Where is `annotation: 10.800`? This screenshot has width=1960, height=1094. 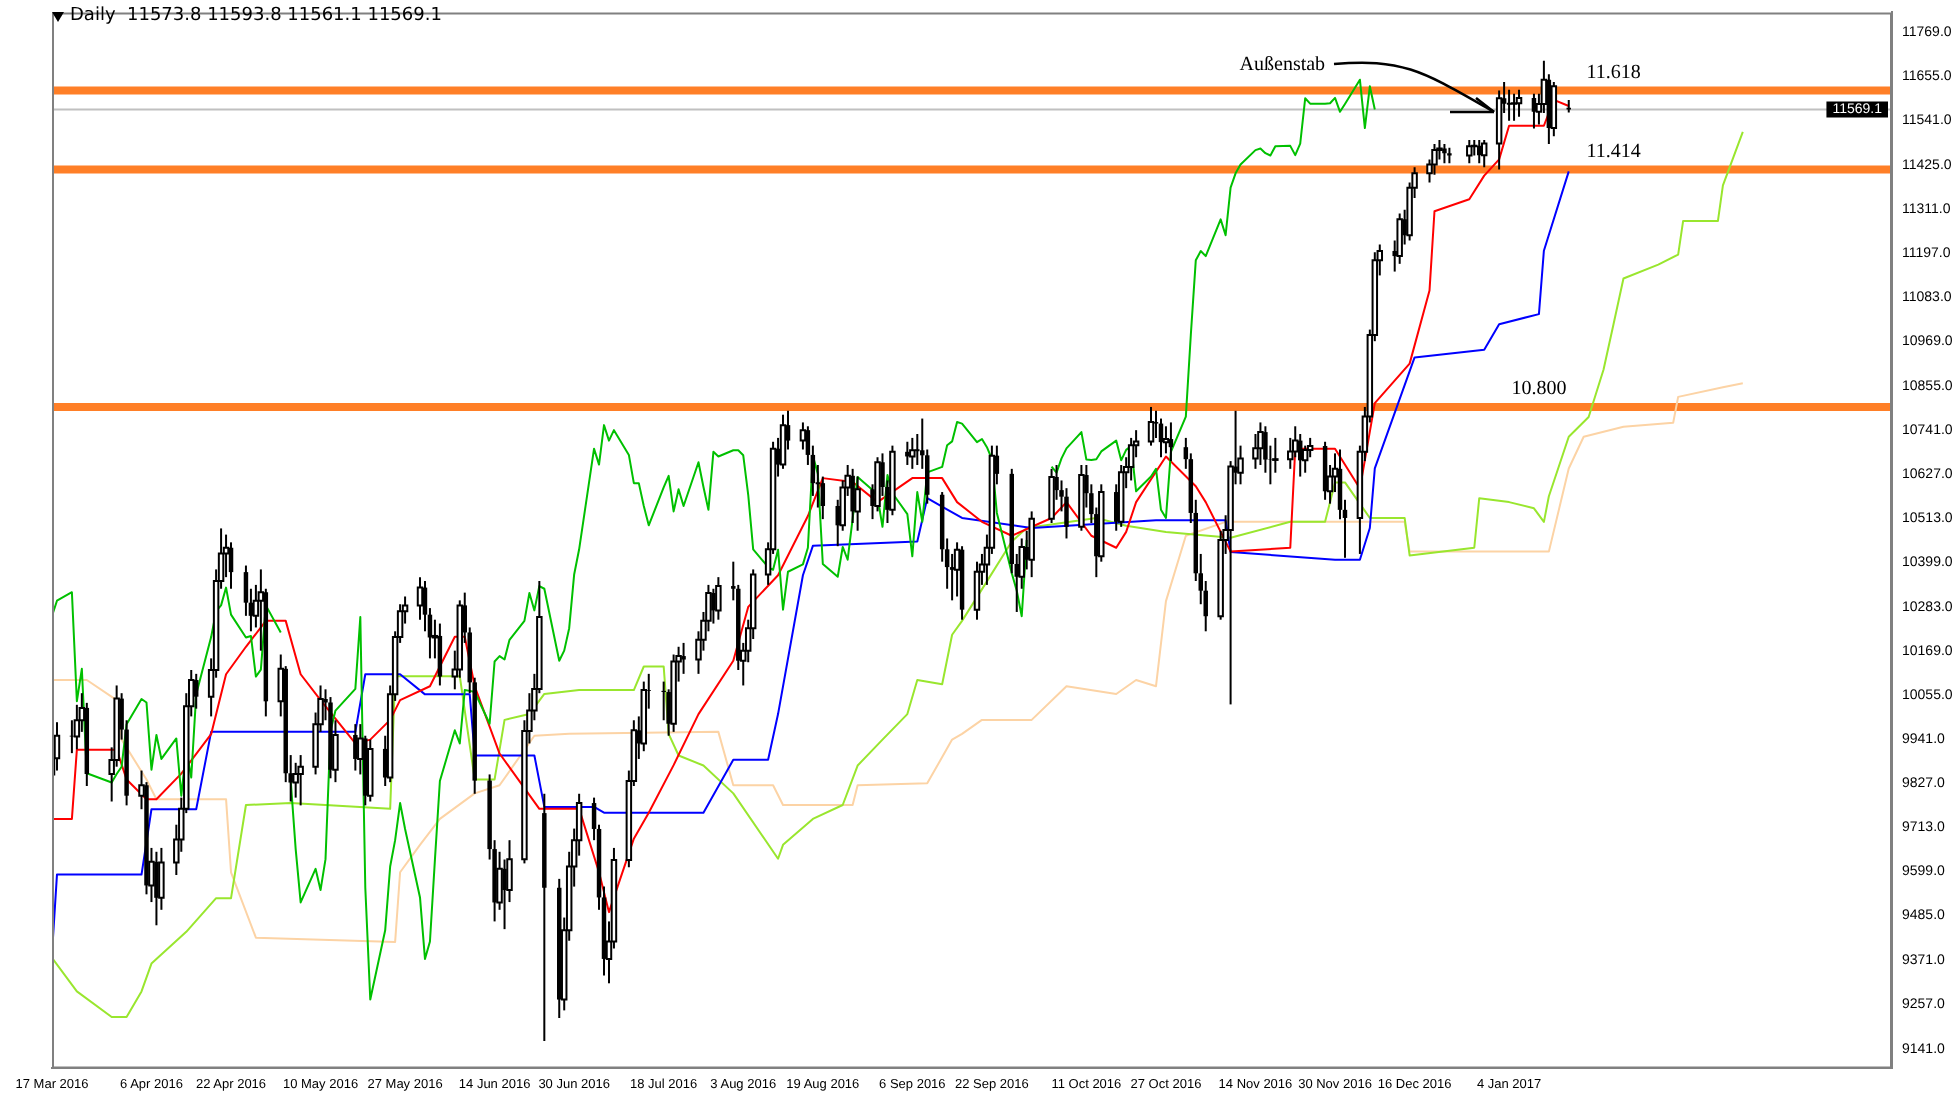 annotation: 10.800 is located at coordinates (1539, 389).